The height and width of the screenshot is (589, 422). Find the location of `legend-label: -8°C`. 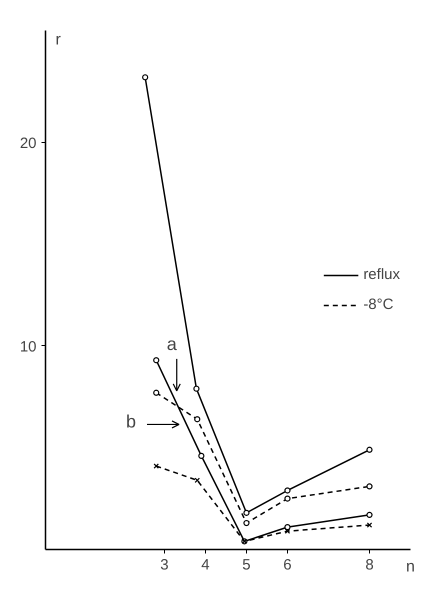

legend-label: -8°C is located at coordinates (378, 304).